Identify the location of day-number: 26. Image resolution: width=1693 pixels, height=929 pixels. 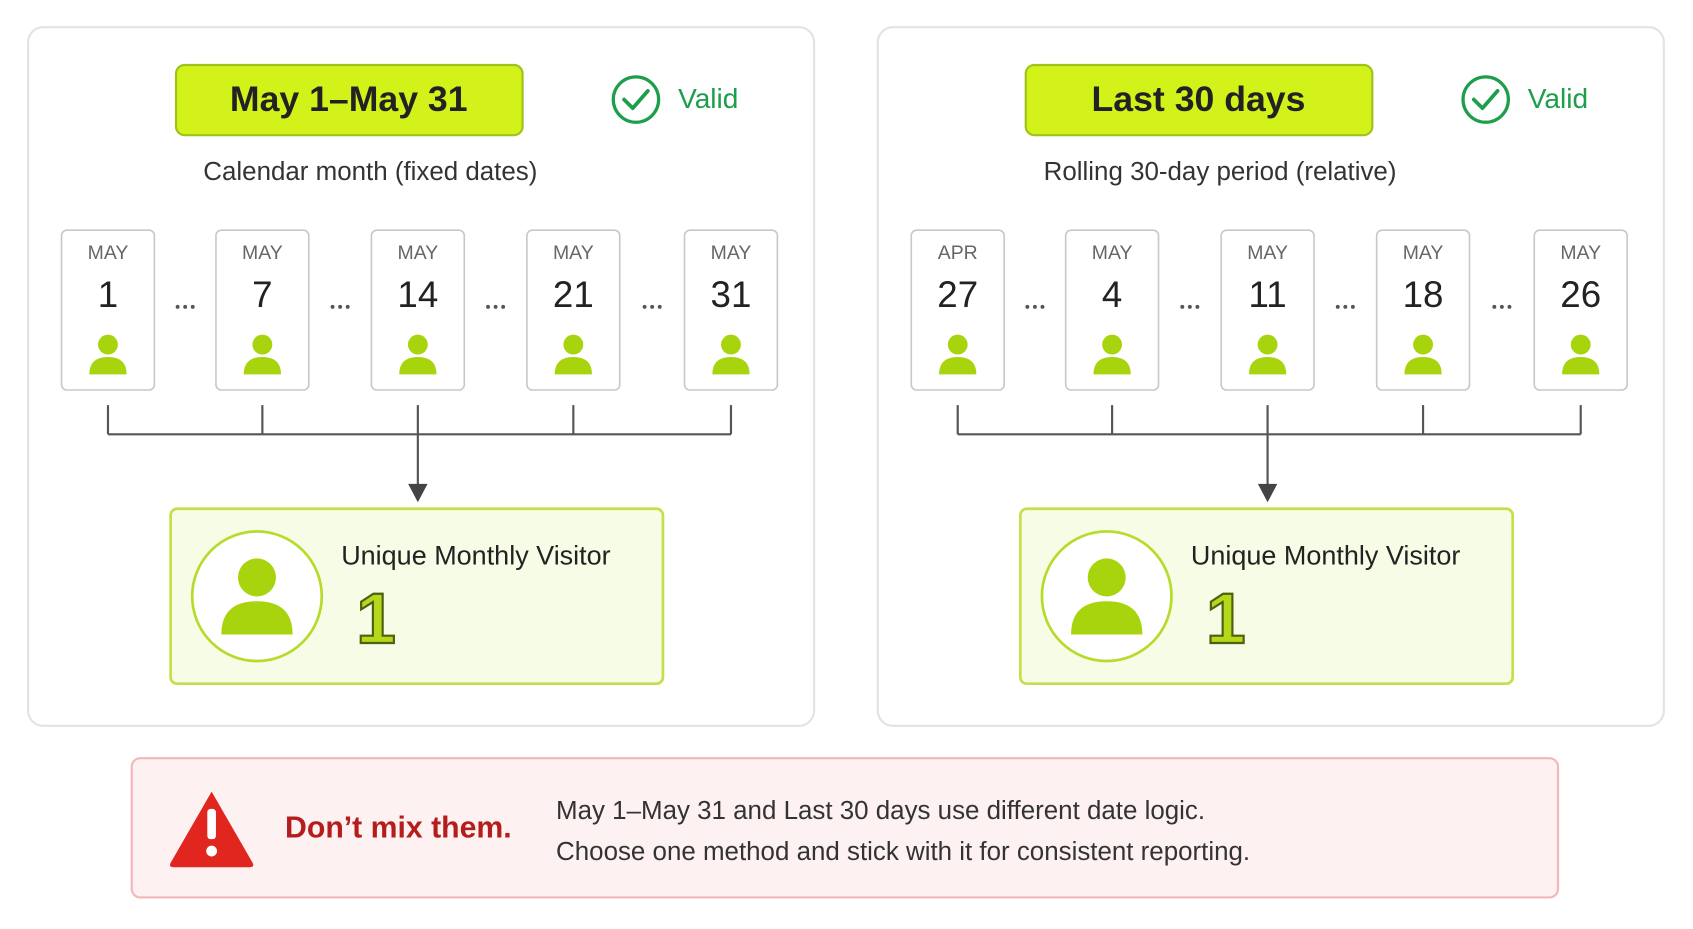
(1580, 294).